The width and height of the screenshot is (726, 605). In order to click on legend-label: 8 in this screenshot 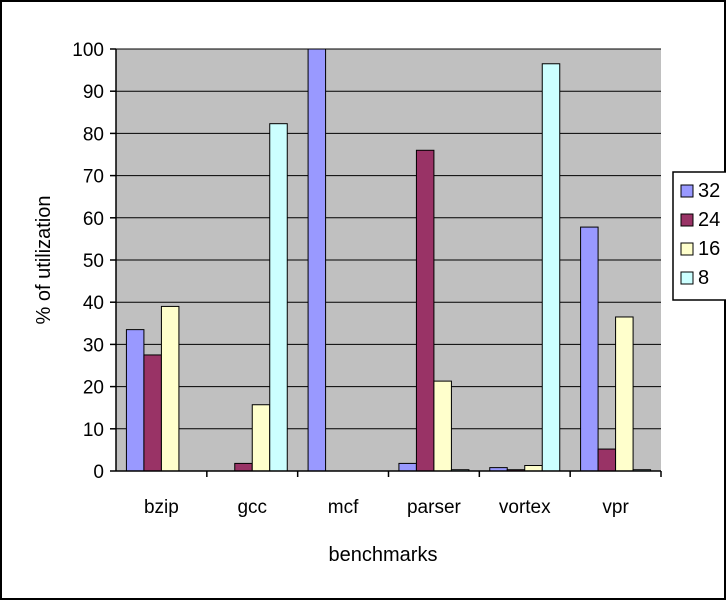, I will do `click(703, 278)`.